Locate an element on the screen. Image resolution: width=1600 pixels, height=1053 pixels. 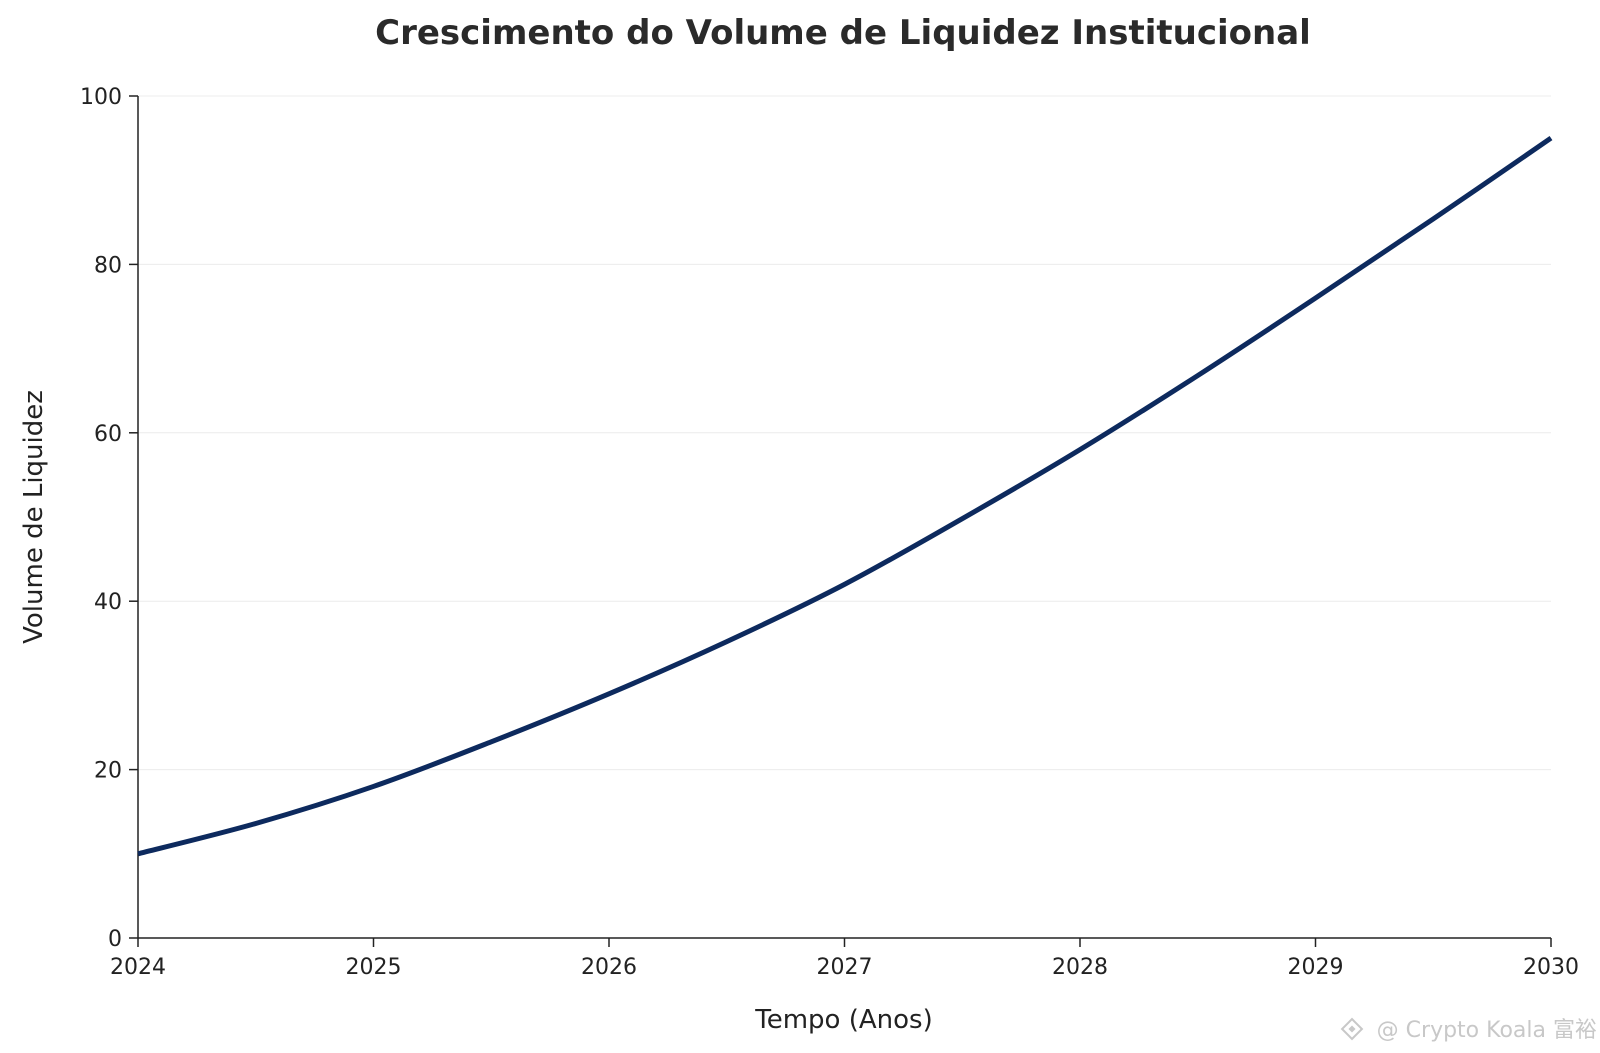
y-axis-ticks: 0 20 40 60 80 100 is located at coordinates (109, 518).